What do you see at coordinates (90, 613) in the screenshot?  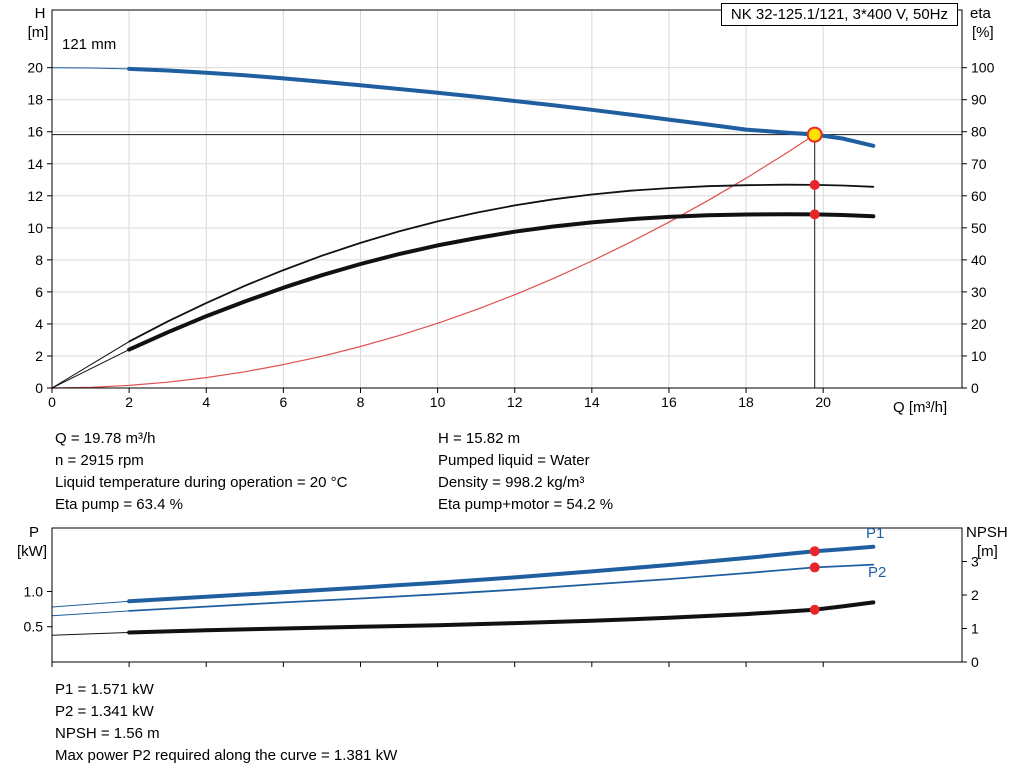 I see `p2-curve-lead` at bounding box center [90, 613].